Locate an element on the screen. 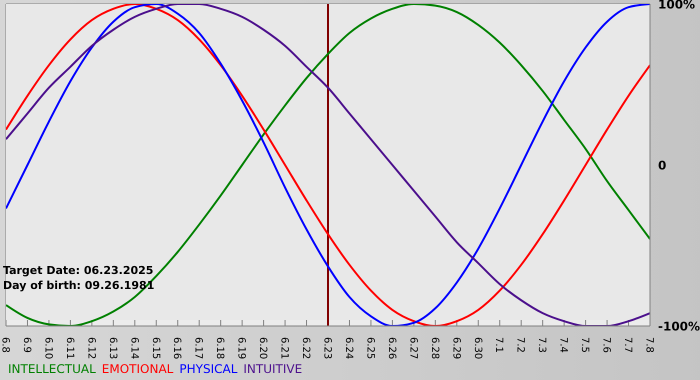 This screenshot has width=700, height=380. y-tick-label: -100% is located at coordinates (679, 326).